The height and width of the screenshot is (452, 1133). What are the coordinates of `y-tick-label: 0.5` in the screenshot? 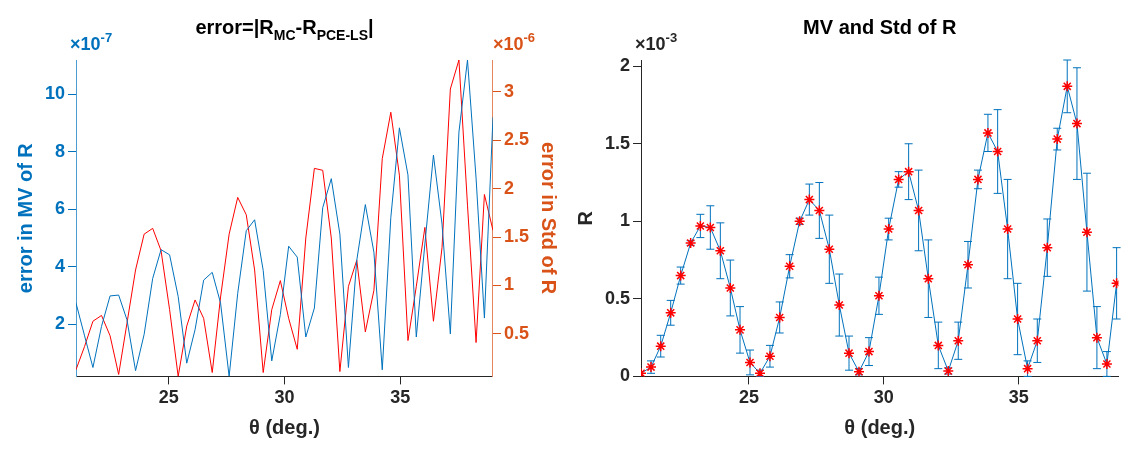 It's located at (617, 297).